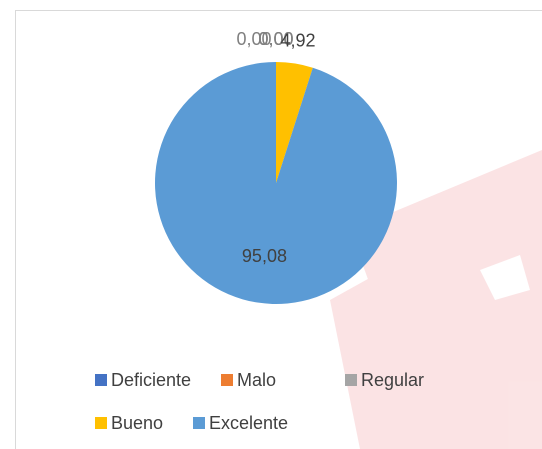 The image size is (542, 449). What do you see at coordinates (297, 40) in the screenshot?
I see `data-label: 4,92` at bounding box center [297, 40].